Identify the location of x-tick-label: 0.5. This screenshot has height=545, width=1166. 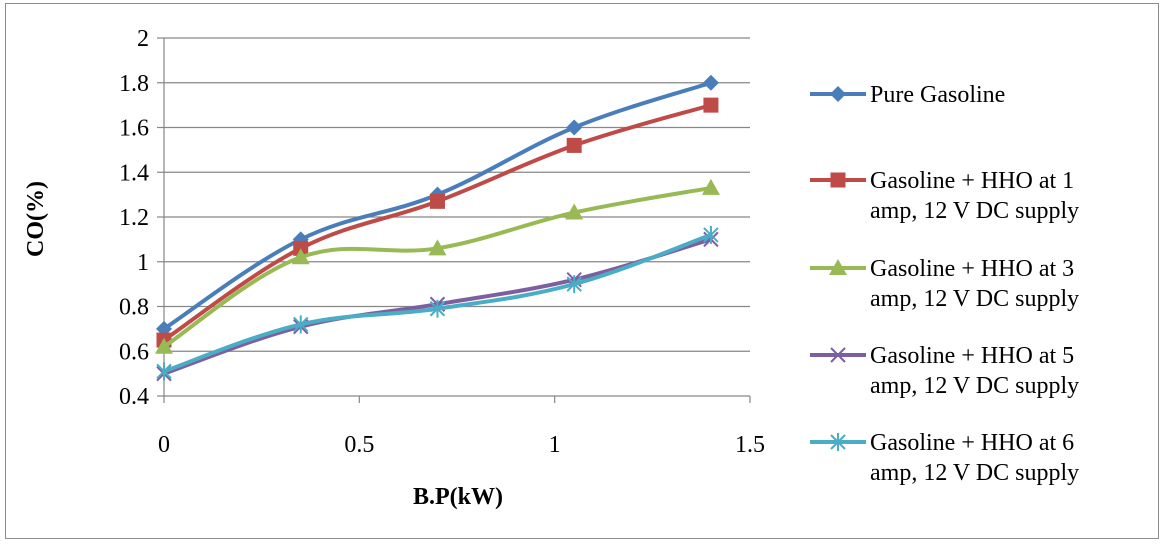
(359, 445).